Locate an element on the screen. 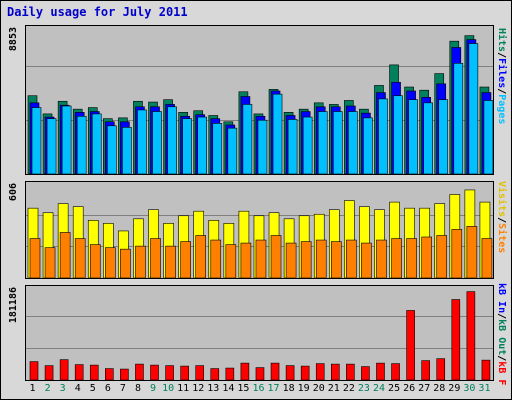  legend-kbf: kB F is located at coordinates (501, 373).